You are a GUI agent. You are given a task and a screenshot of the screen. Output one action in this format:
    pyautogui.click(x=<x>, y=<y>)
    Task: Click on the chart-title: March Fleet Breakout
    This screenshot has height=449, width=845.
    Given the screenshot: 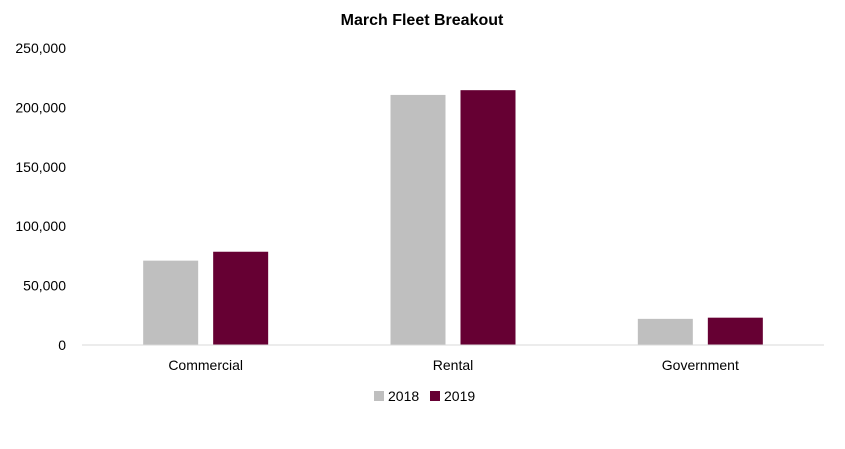 What is the action you would take?
    pyautogui.click(x=422, y=20)
    